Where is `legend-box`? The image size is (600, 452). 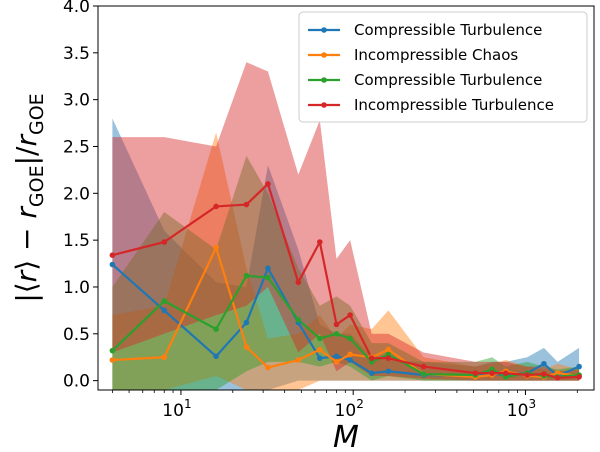
legend-box is located at coordinates (443, 67).